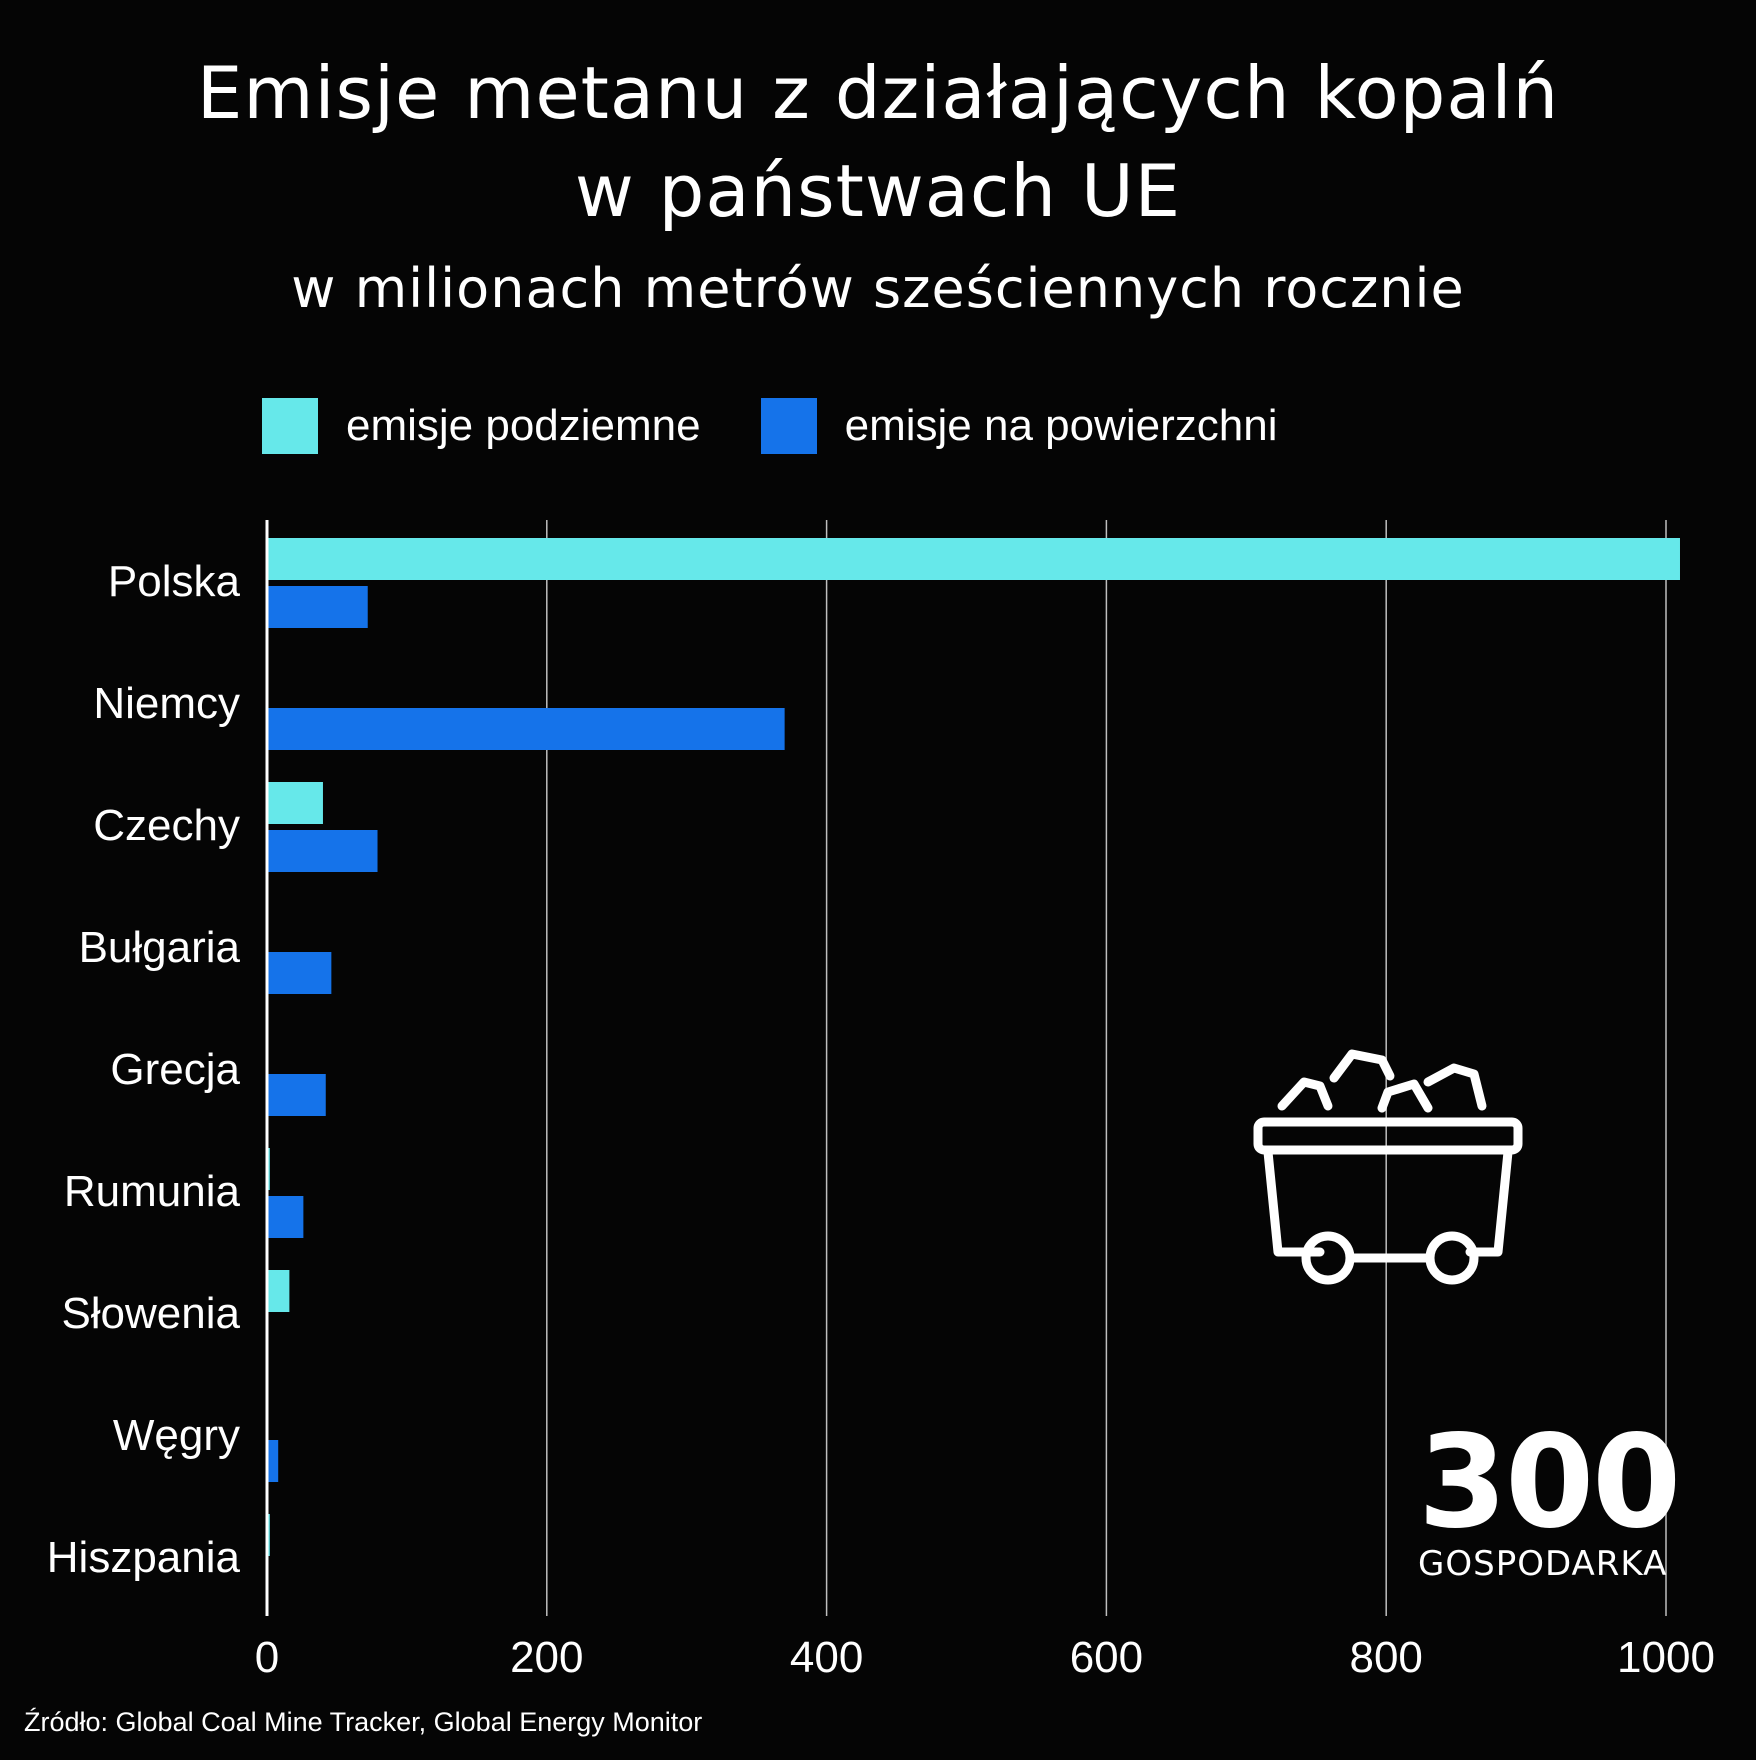  I want to click on legend-label-surface: emisje na powierzchni, so click(1061, 425).